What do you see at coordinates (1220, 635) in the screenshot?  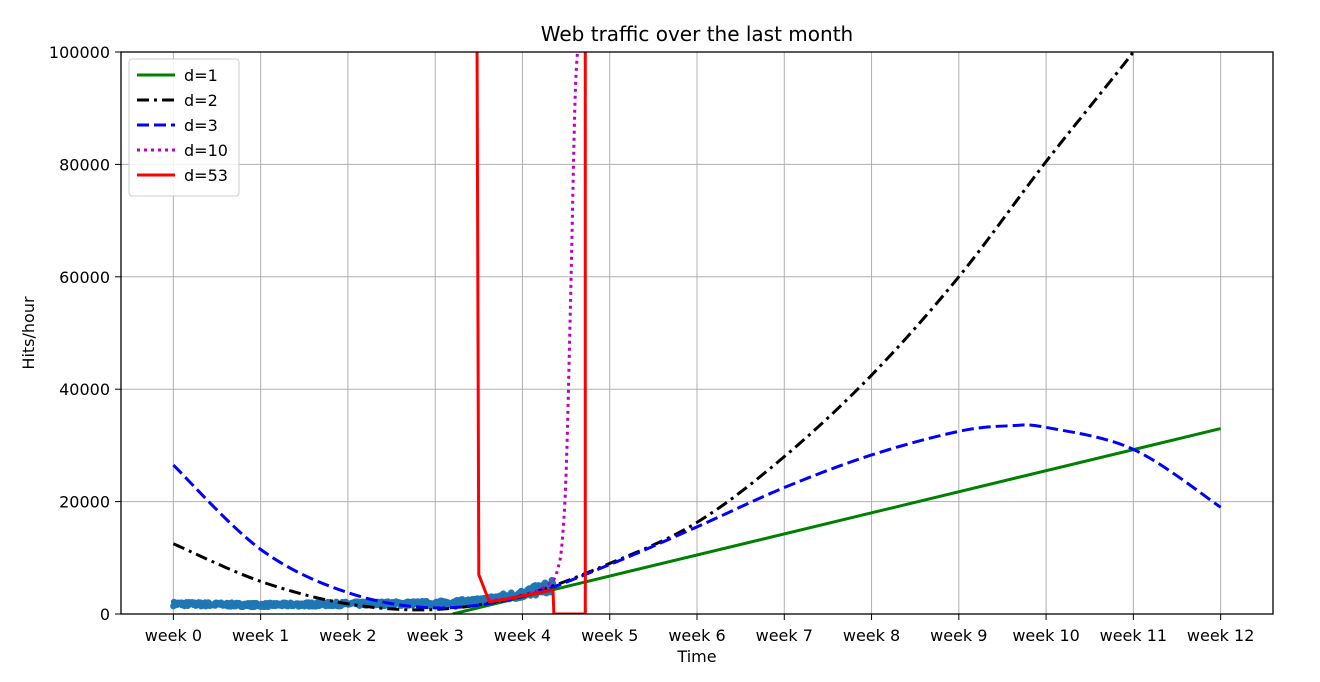 I see `x-tick-label: week 12` at bounding box center [1220, 635].